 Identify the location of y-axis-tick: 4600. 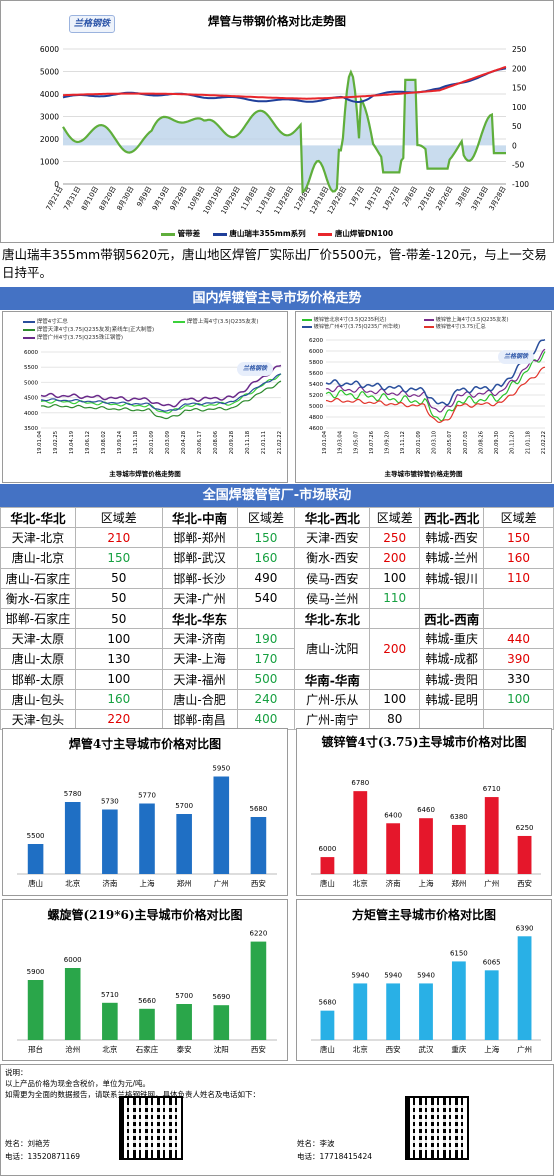
(316, 429).